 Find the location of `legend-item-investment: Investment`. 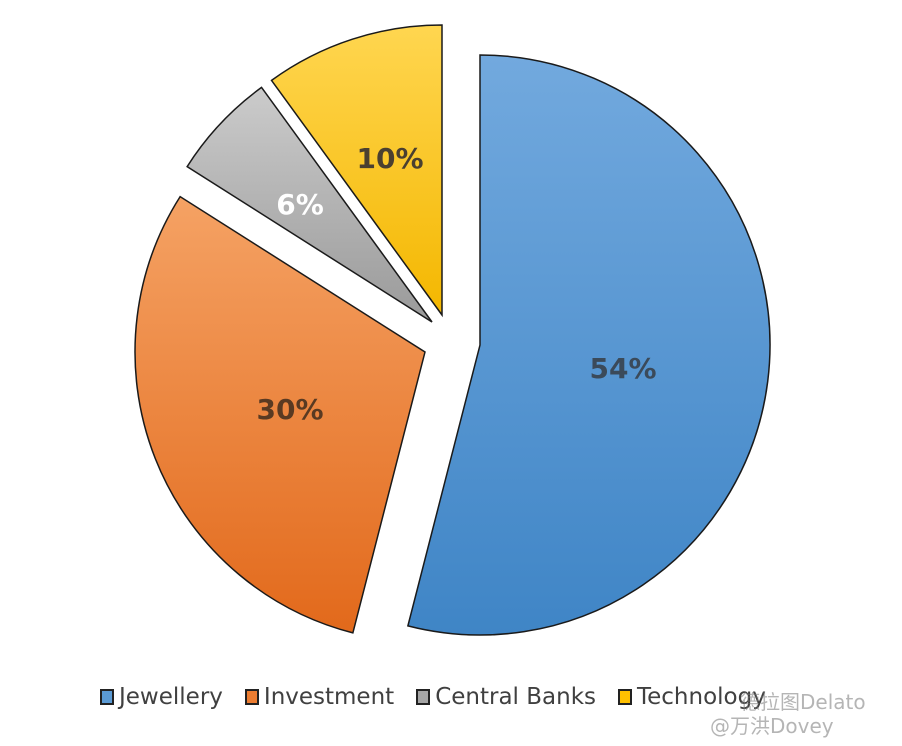

legend-item-investment: Investment is located at coordinates (319, 697).